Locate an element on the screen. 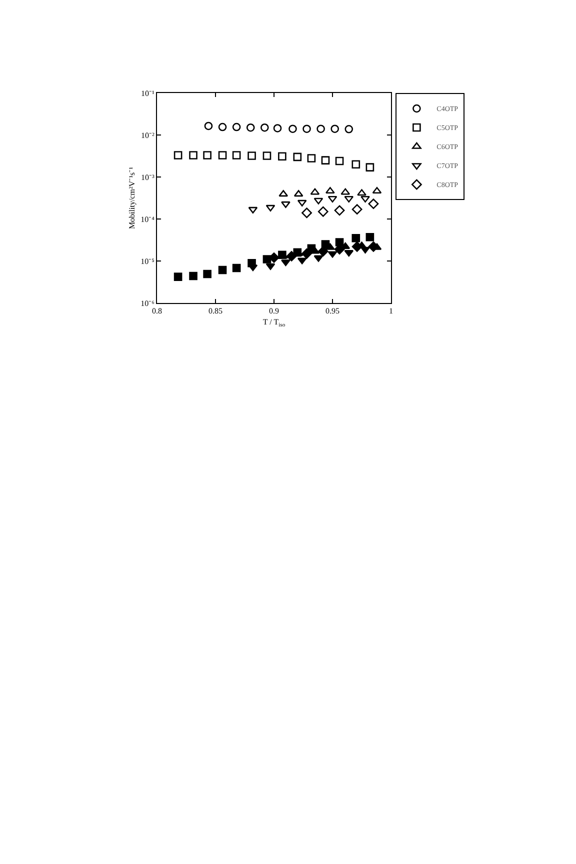 The width and height of the screenshot is (576, 864). x-tick-label: 0.8 is located at coordinates (157, 311).